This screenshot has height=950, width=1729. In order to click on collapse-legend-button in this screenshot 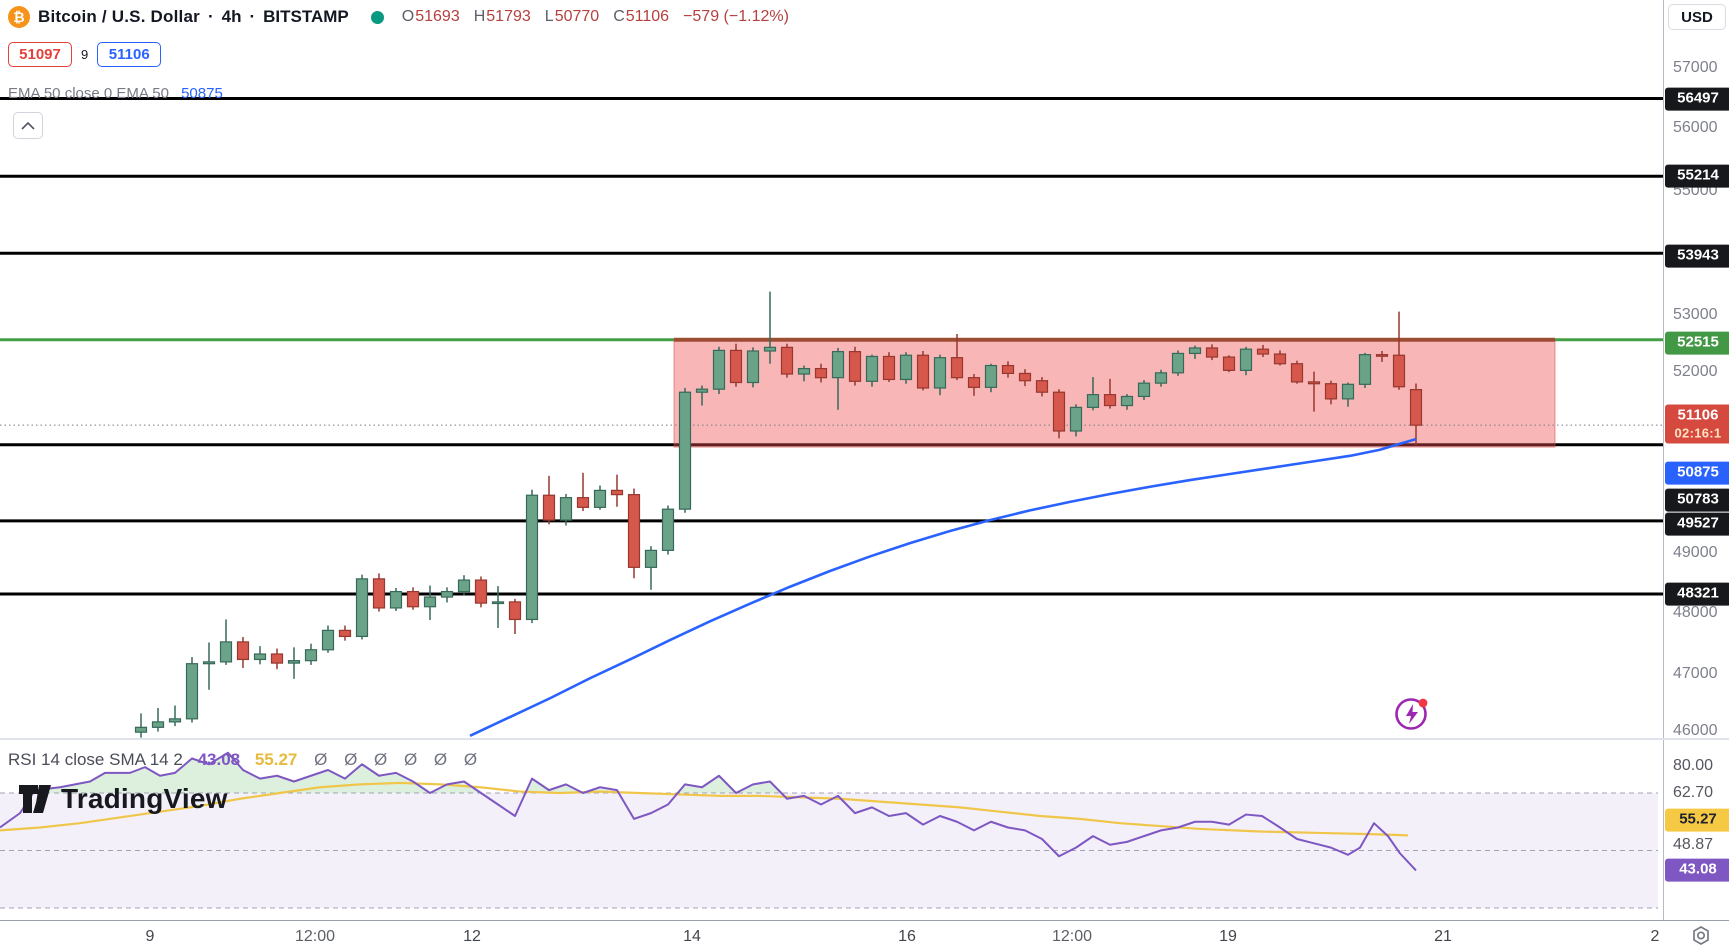, I will do `click(28, 125)`.